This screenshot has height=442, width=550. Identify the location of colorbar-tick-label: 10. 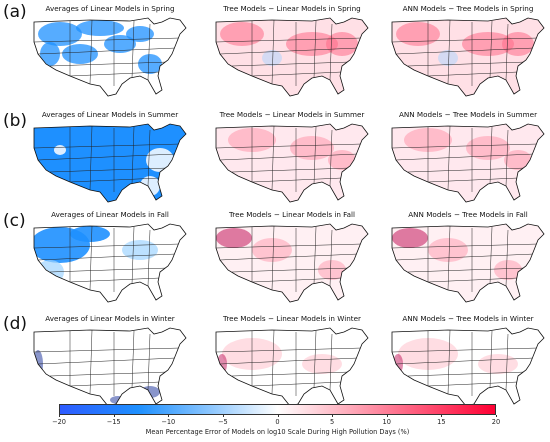
(386, 422).